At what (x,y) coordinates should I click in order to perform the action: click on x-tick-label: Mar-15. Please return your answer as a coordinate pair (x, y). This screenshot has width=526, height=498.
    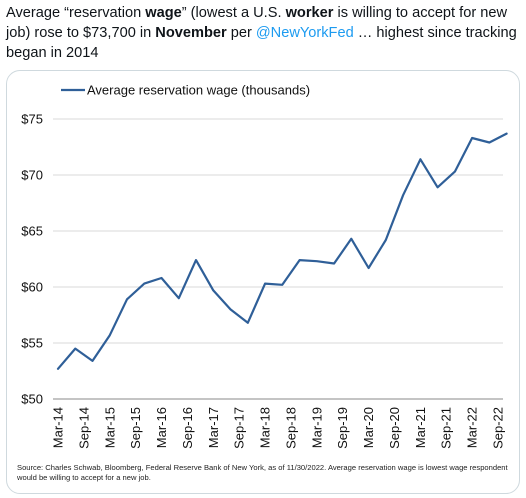
    Looking at the image, I should click on (109, 427).